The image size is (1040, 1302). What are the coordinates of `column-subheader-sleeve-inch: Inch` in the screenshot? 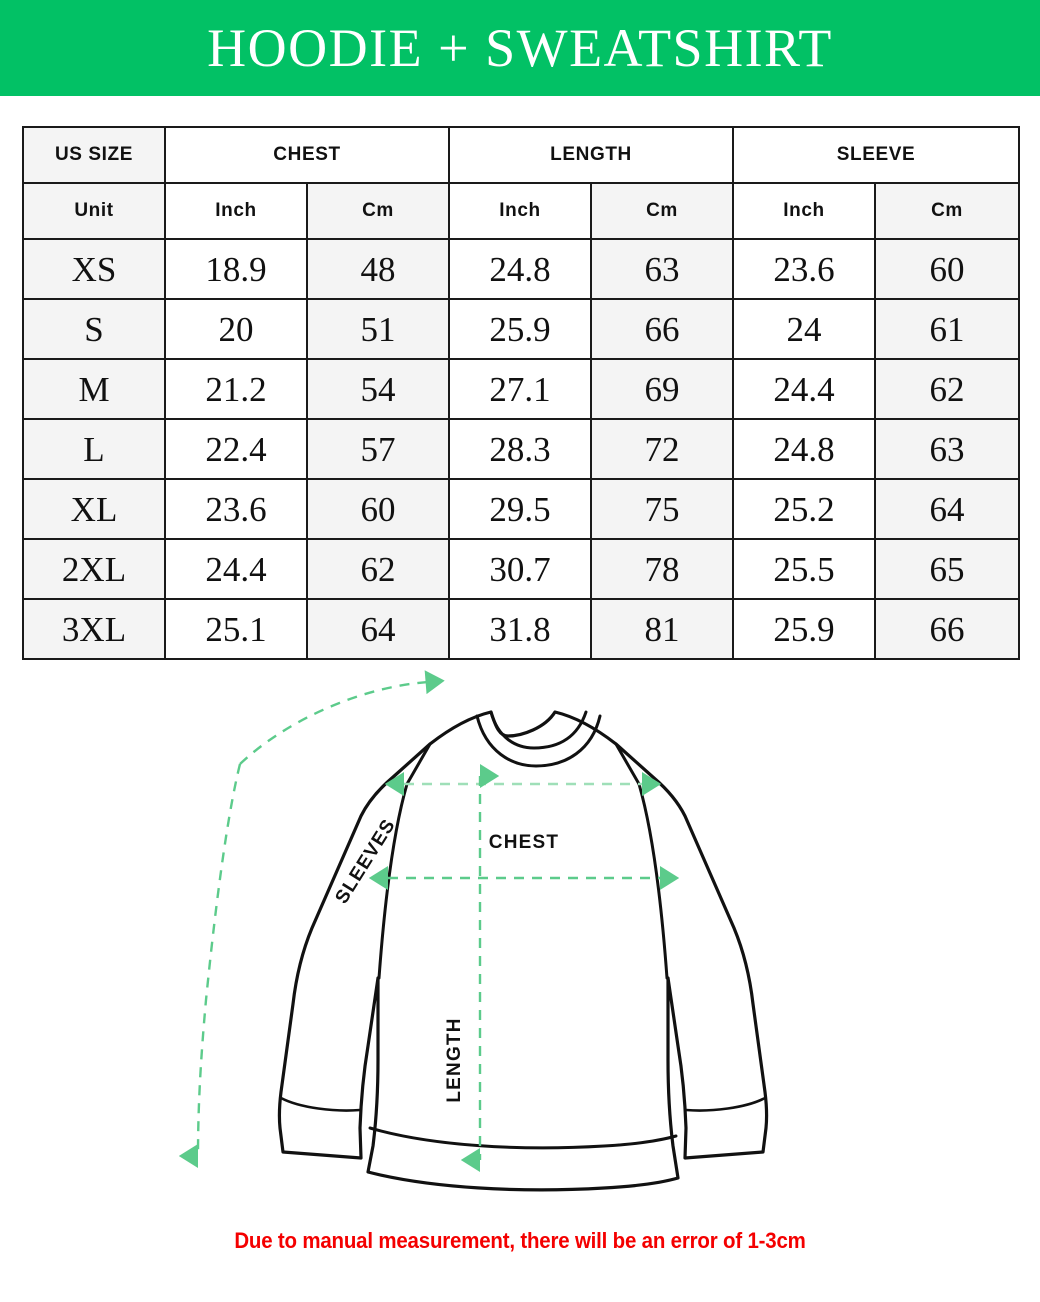 It's located at (804, 211).